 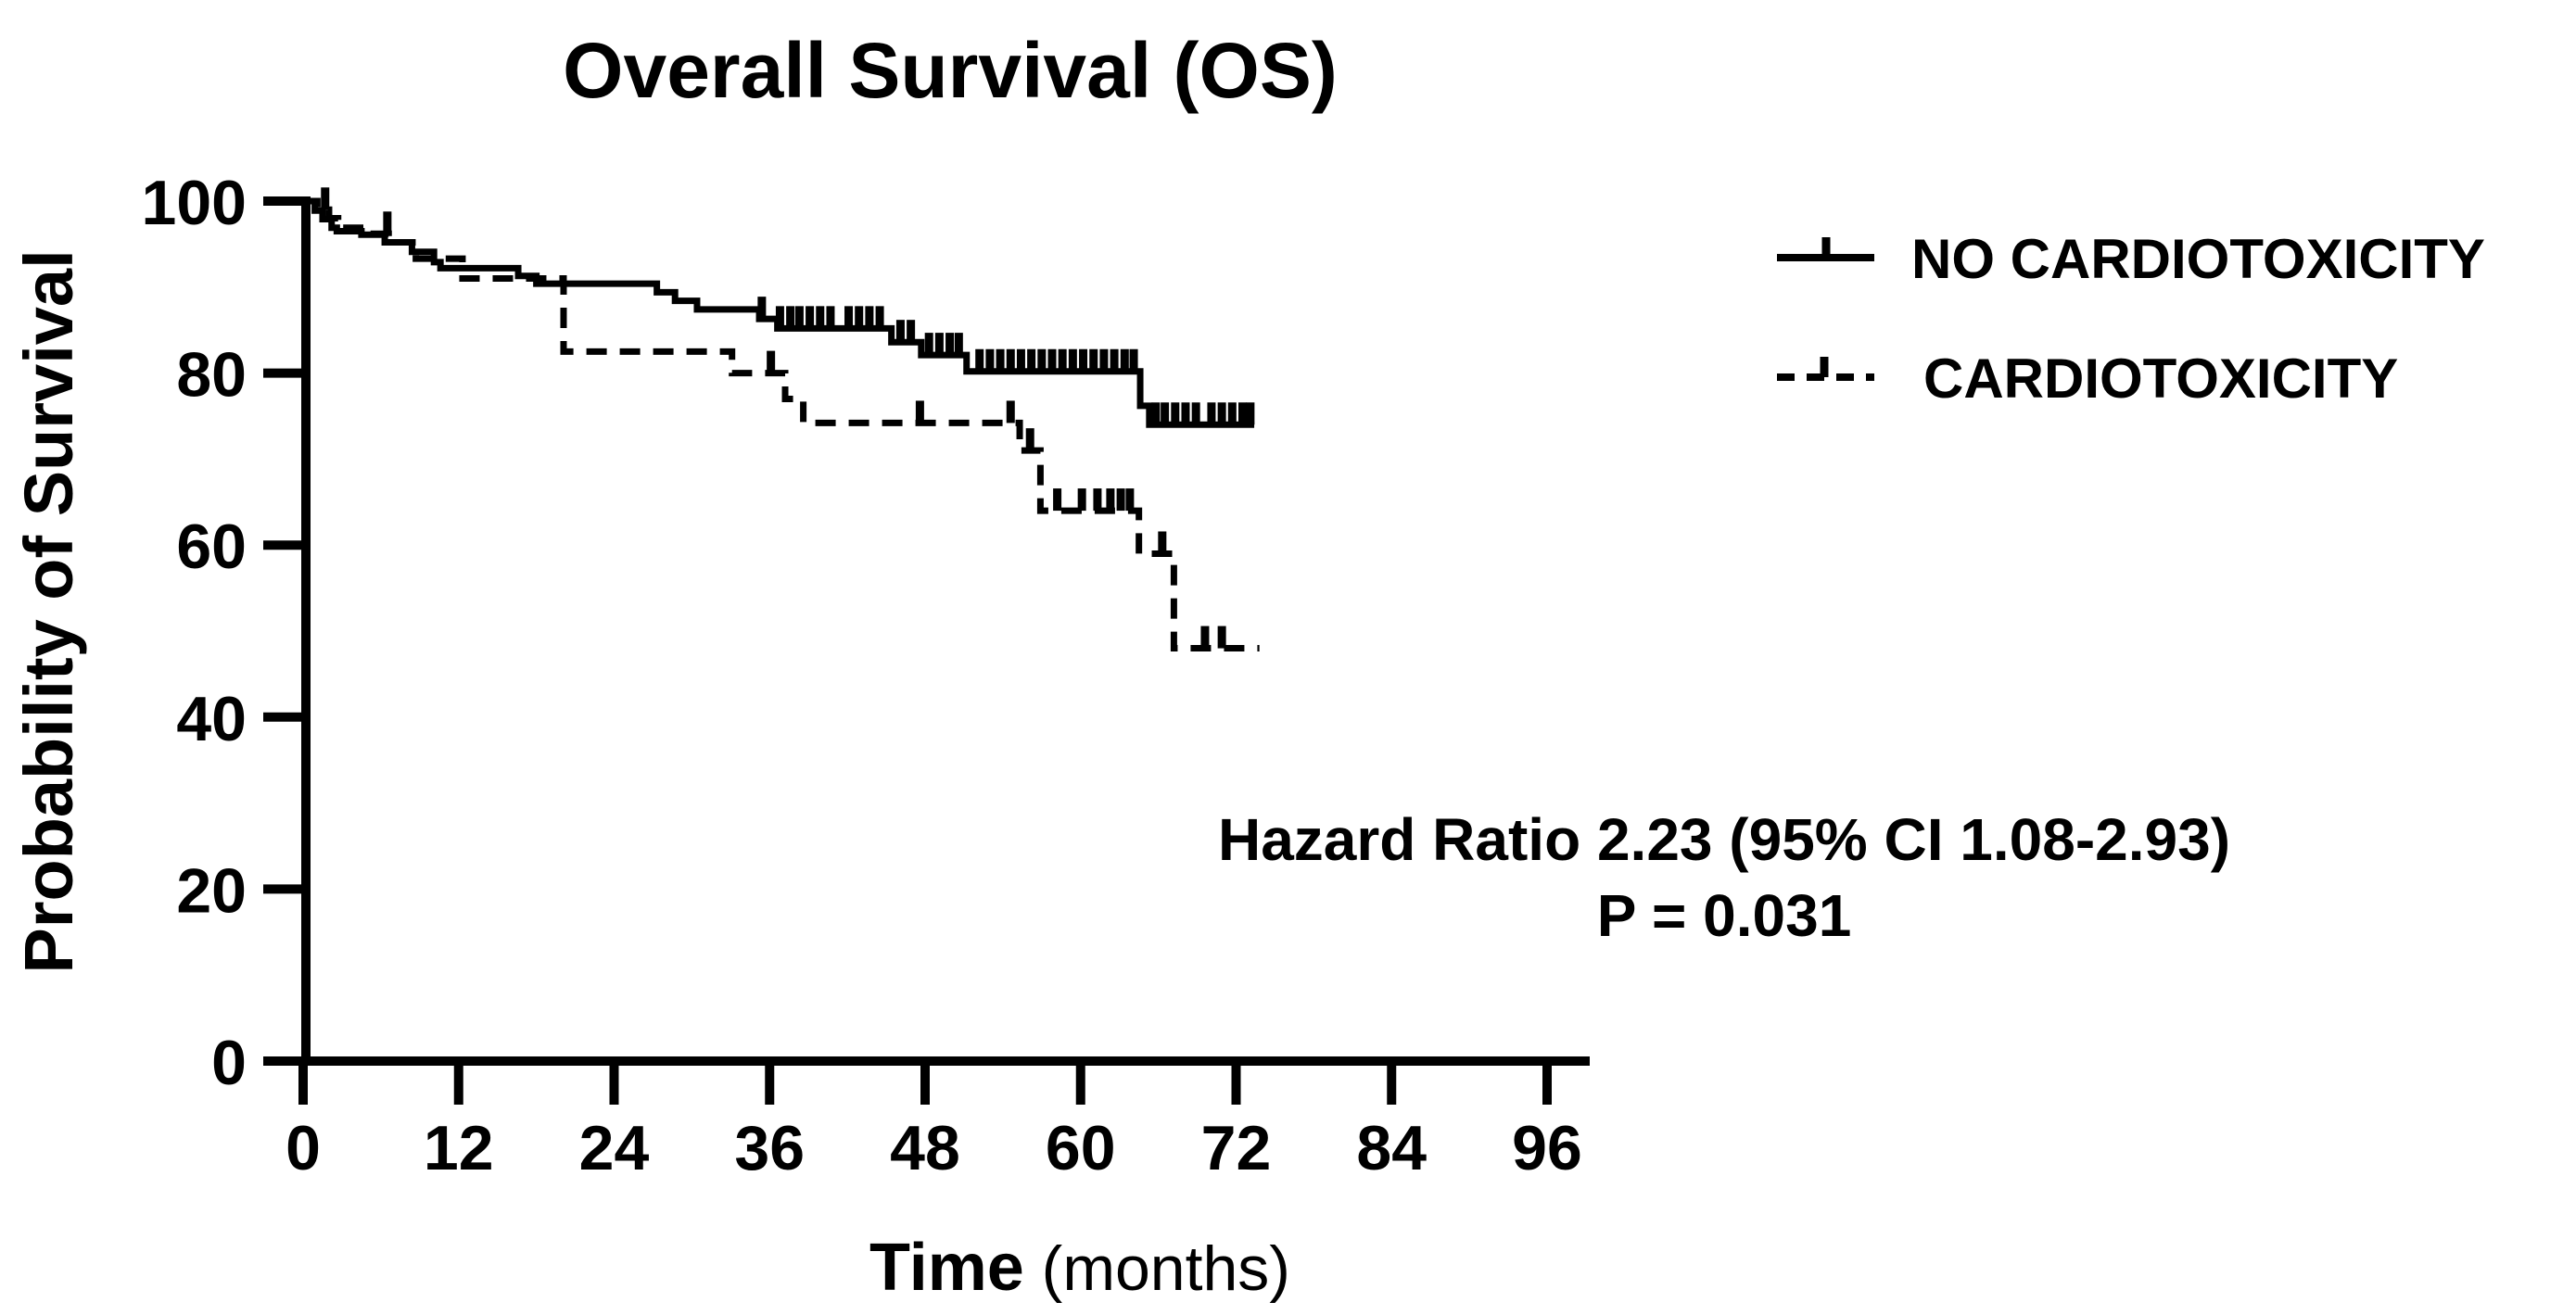 I want to click on x-tick-label-24: 24, so click(x=614, y=1148).